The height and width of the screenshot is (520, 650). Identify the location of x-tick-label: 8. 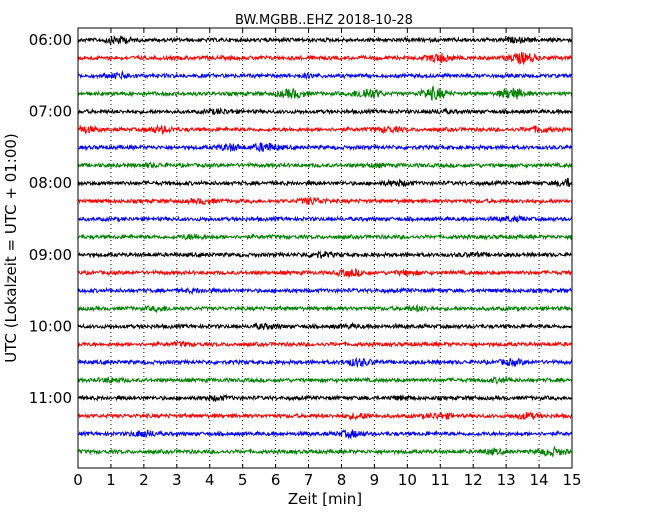
(342, 480).